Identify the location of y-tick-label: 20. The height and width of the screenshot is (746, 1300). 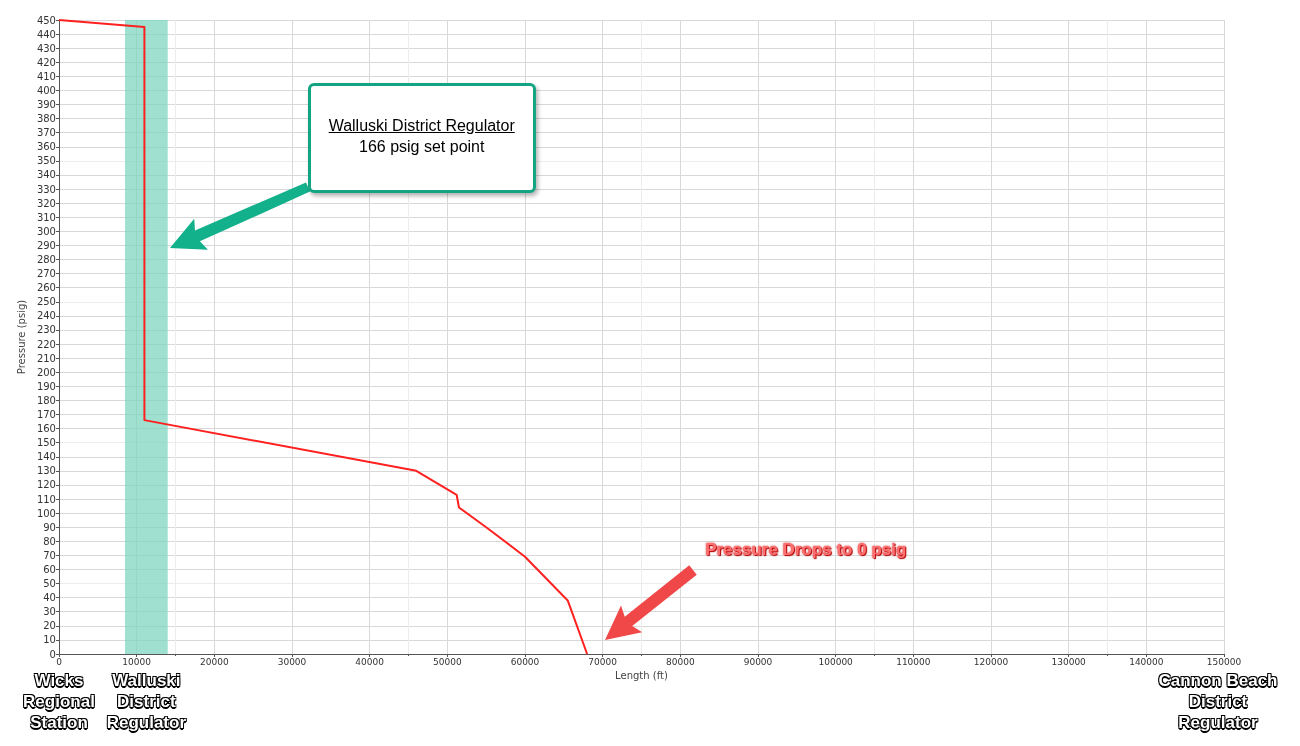
(49, 626).